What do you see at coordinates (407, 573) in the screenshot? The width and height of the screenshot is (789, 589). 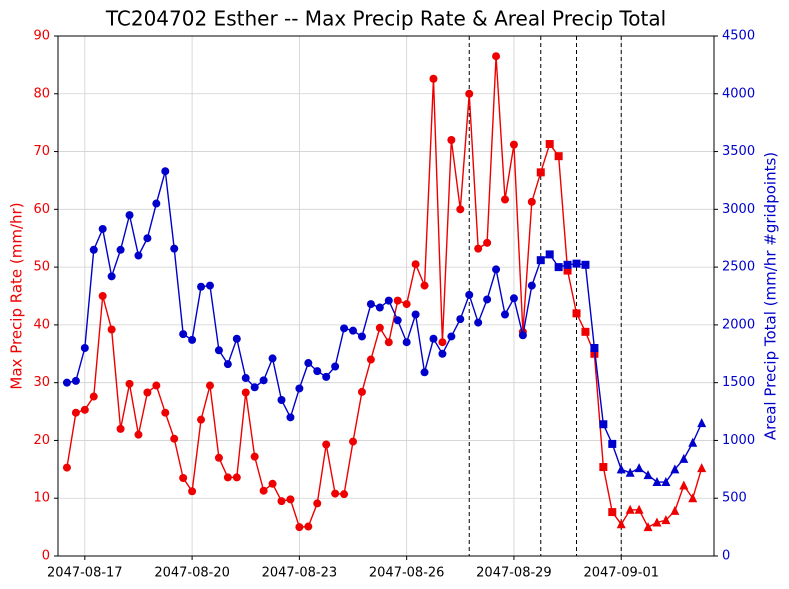 I see `x-tick-label: 2047-08-26` at bounding box center [407, 573].